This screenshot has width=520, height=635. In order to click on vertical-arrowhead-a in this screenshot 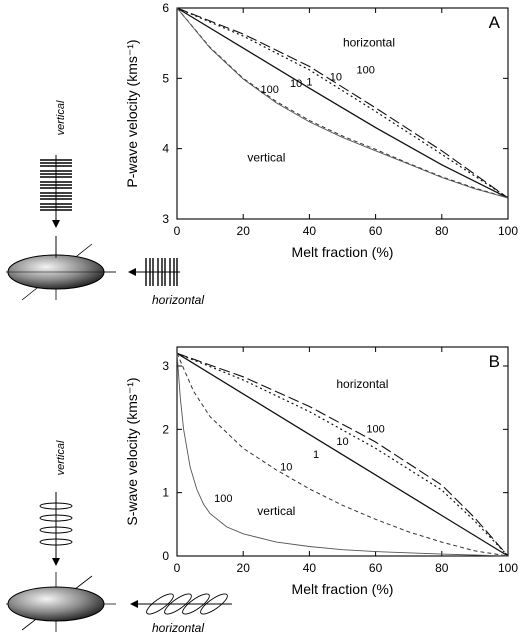, I will do `click(56, 224)`.